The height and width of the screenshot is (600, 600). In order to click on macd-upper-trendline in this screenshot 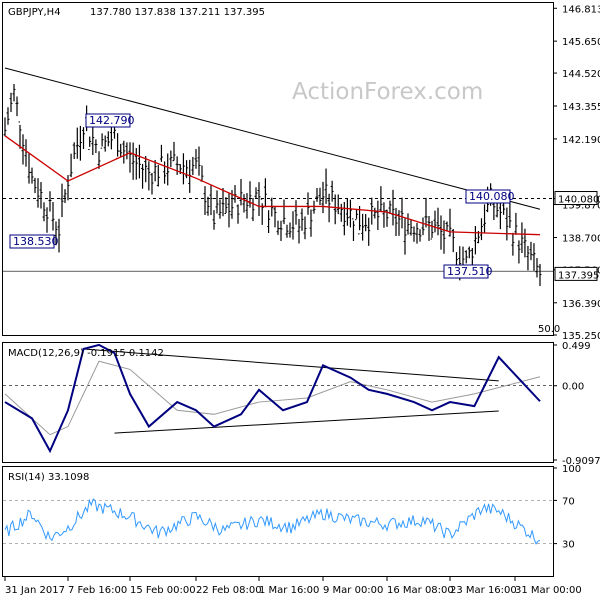, I will do `click(291, 365)`.